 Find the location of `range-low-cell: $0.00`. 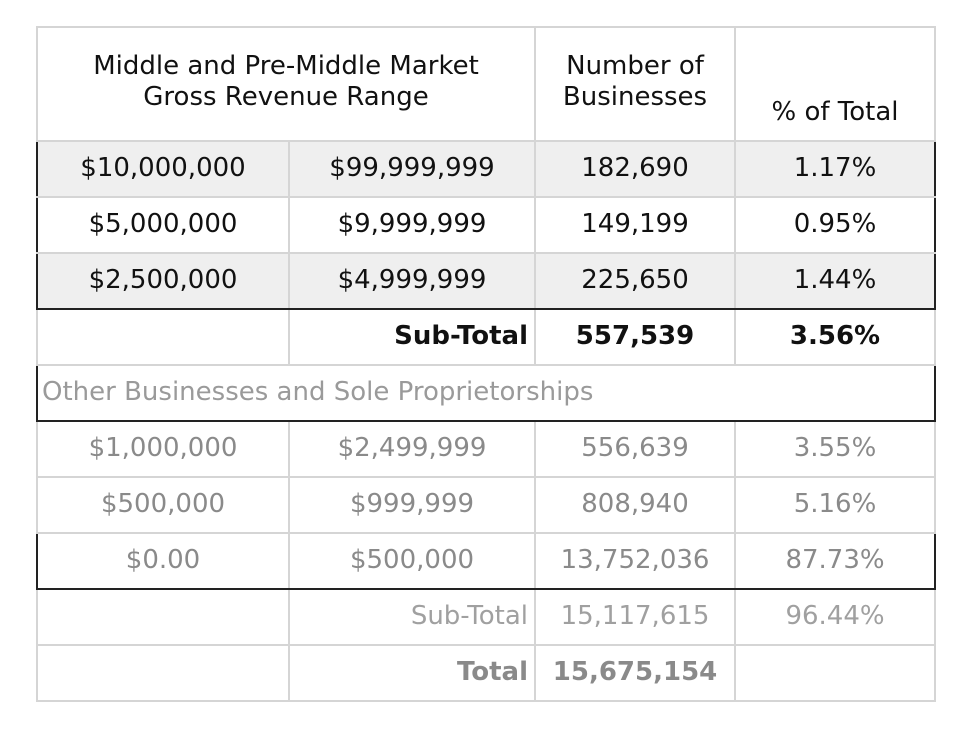

range-low-cell: $0.00 is located at coordinates (163, 561).